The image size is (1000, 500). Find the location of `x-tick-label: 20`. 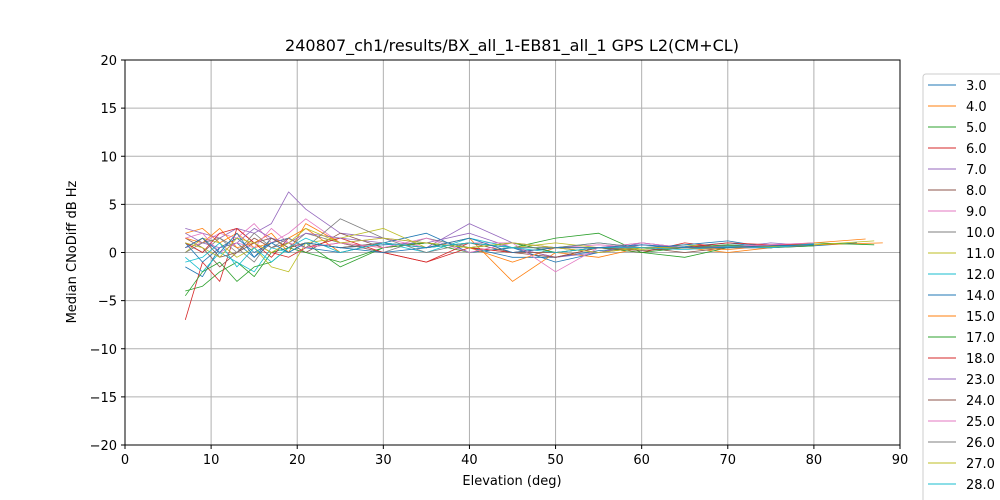

x-tick-label: 20 is located at coordinates (297, 460).